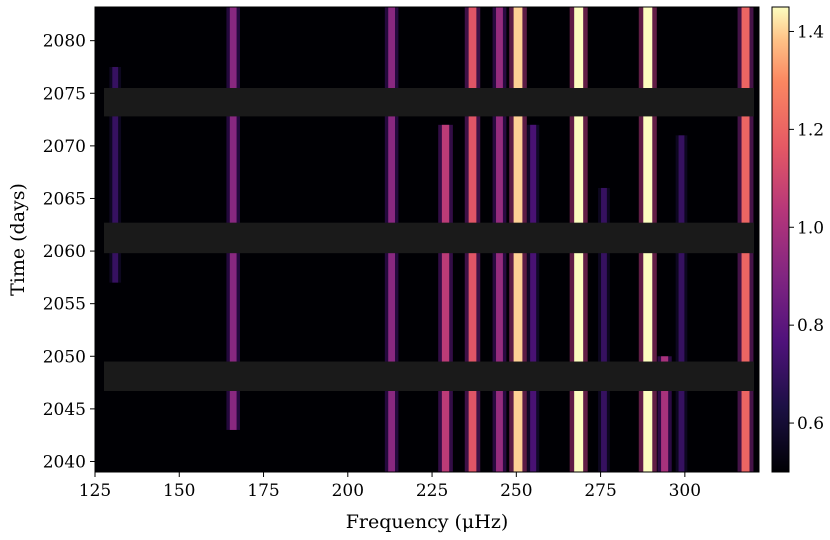 The width and height of the screenshot is (830, 540). I want to click on x-tick-label: 150, so click(179, 491).